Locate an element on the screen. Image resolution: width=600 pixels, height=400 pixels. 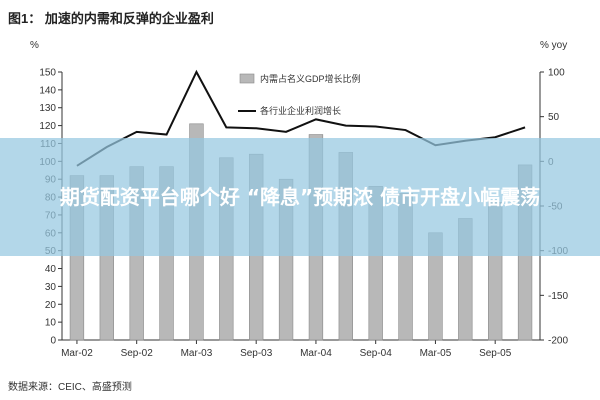
source-note: 数据来源：CEIC、高盛预测 is located at coordinates (70, 387).